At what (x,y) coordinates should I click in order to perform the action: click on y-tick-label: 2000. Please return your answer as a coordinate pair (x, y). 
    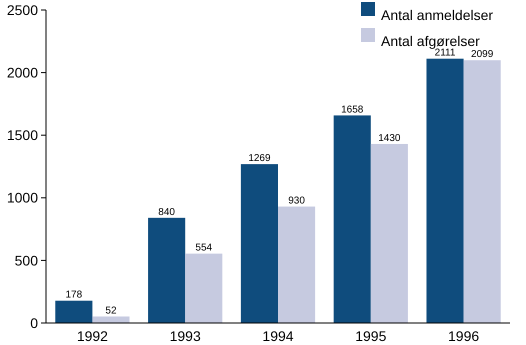
    Looking at the image, I should click on (22, 72).